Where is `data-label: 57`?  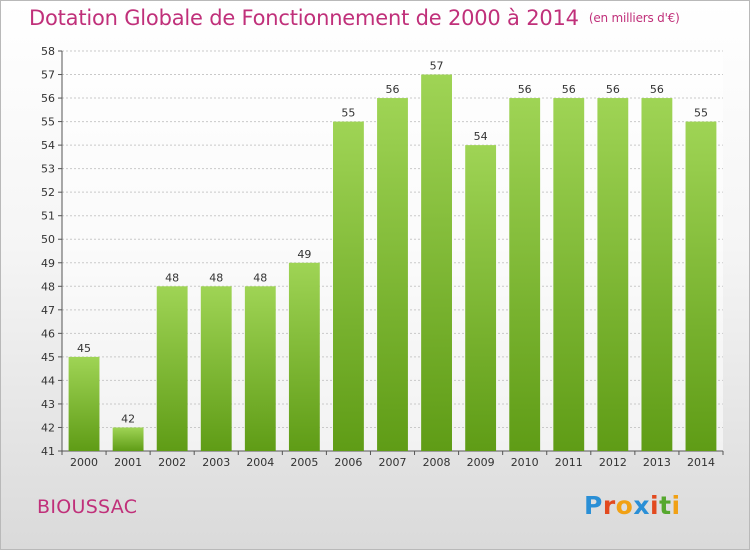
data-label: 57 is located at coordinates (437, 66).